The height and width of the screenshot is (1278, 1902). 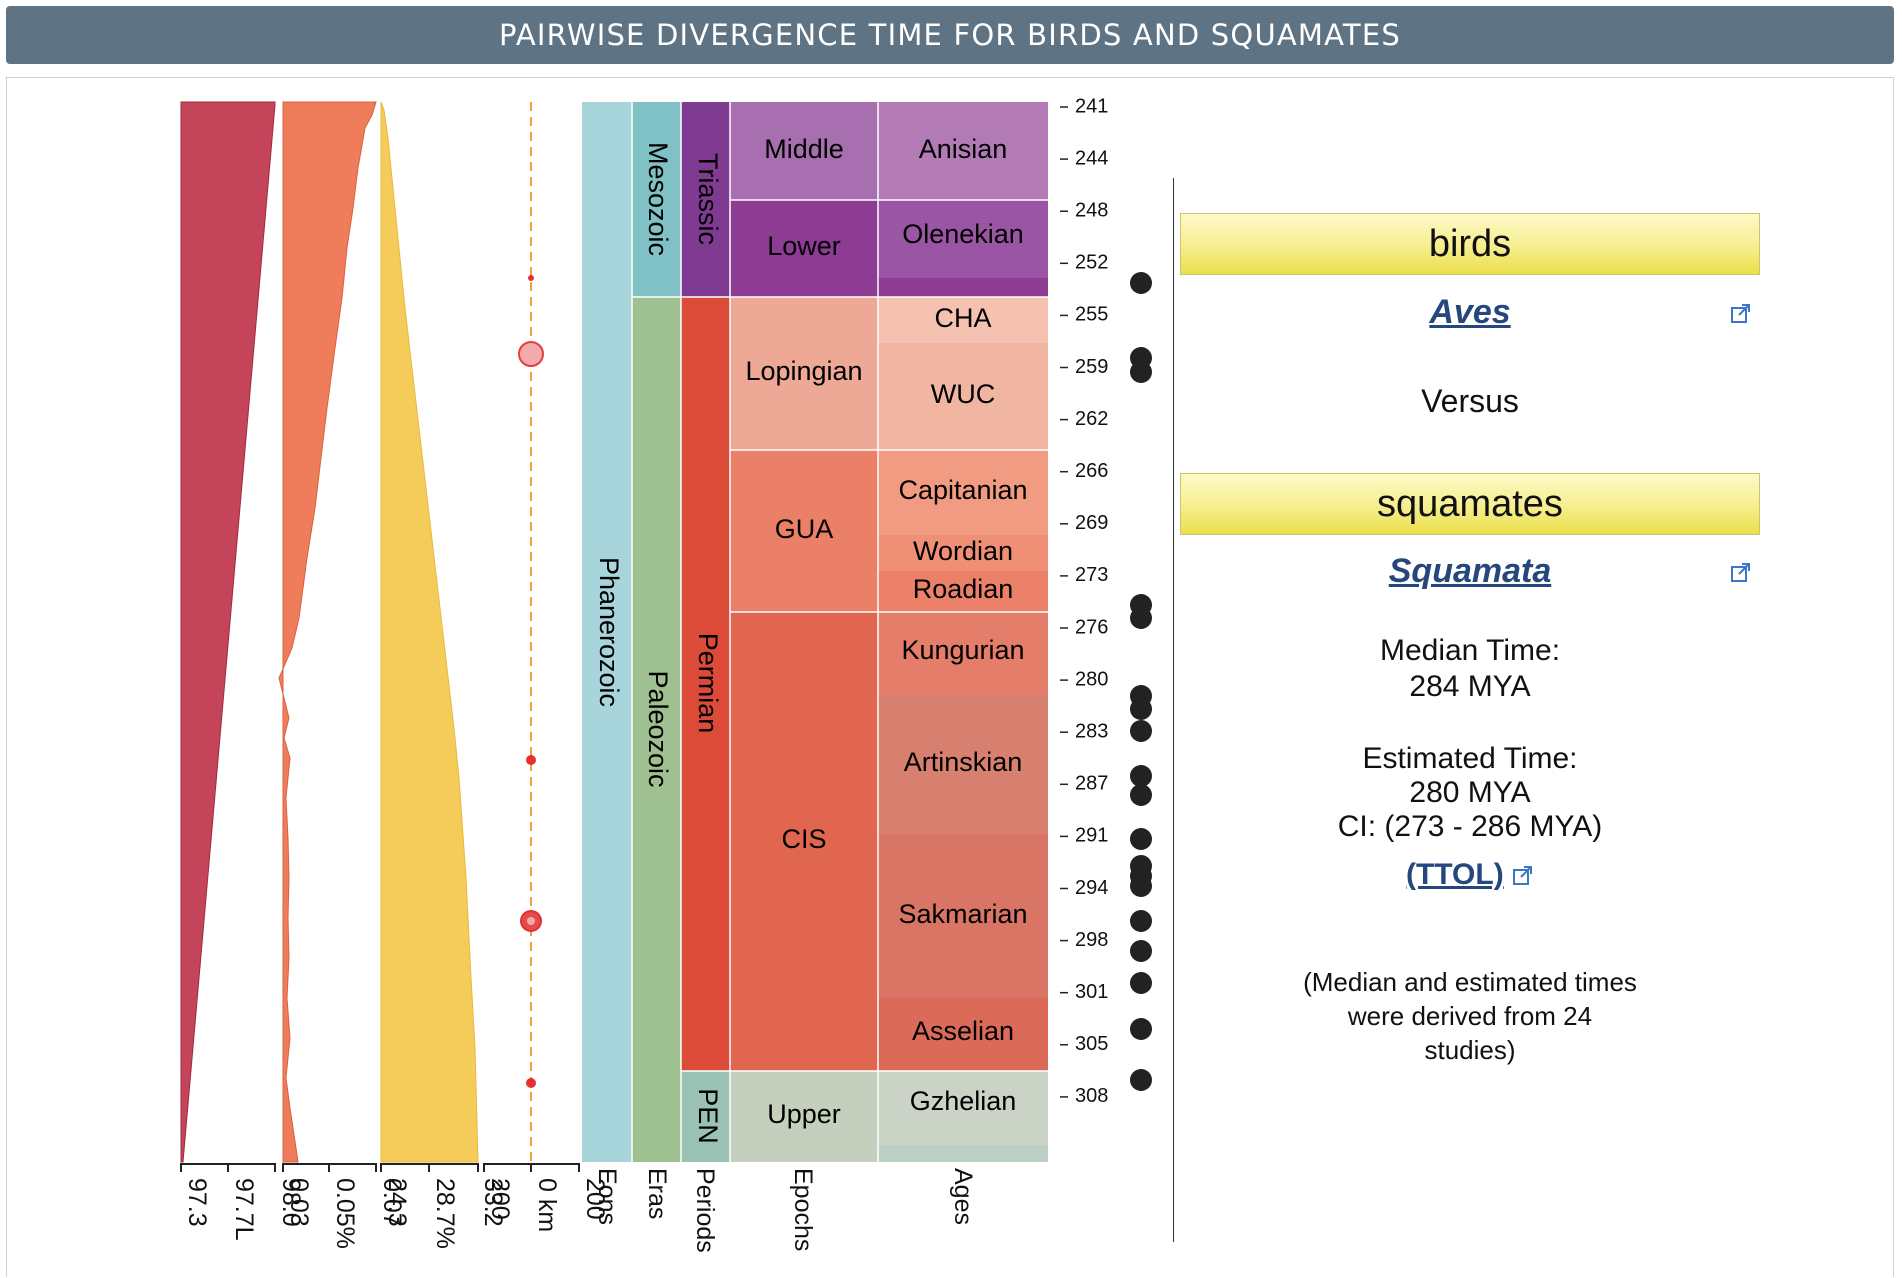 What do you see at coordinates (963, 396) in the screenshot?
I see `age-wuc` at bounding box center [963, 396].